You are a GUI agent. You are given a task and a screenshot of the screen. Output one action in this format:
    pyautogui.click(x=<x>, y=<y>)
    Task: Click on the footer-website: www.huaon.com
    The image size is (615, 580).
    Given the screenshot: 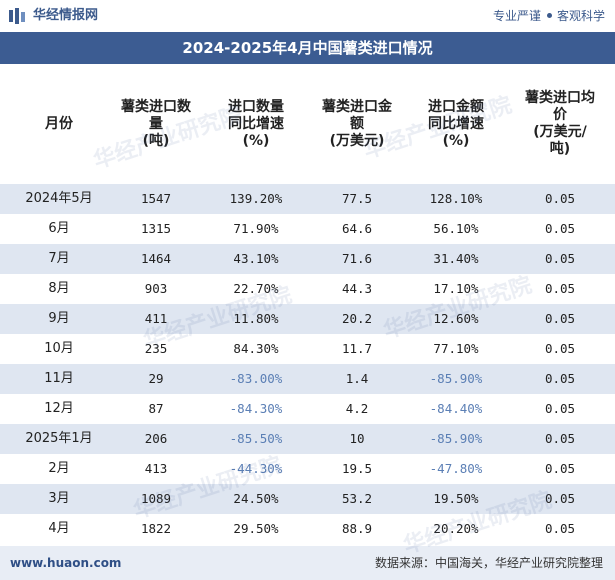 What is the action you would take?
    pyautogui.click(x=66, y=563)
    